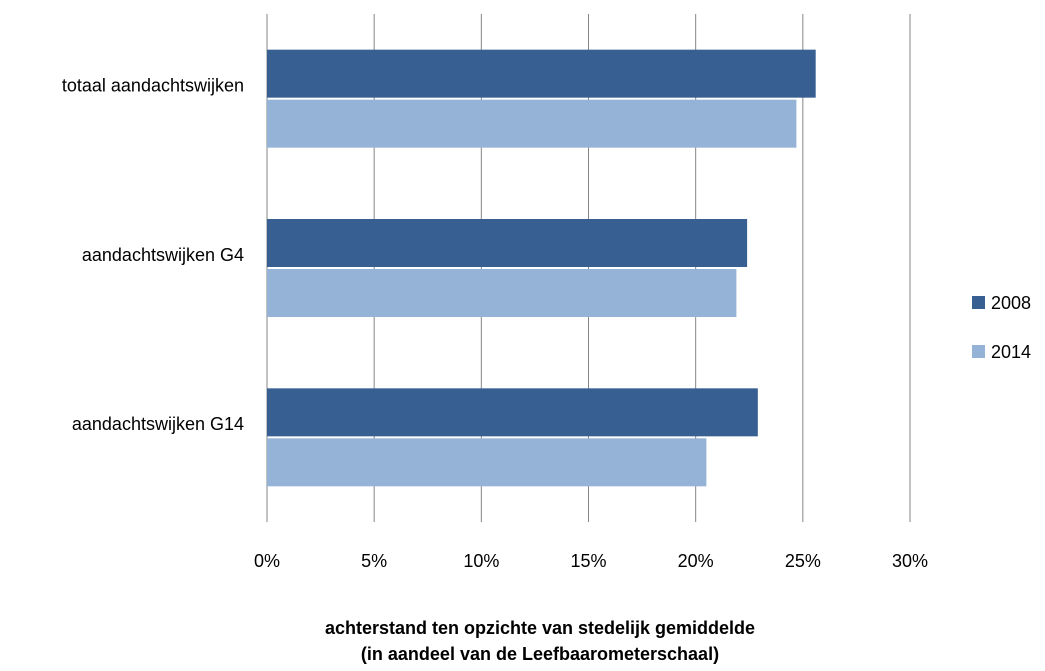  What do you see at coordinates (481, 561) in the screenshot?
I see `x-tick-label: 10%` at bounding box center [481, 561].